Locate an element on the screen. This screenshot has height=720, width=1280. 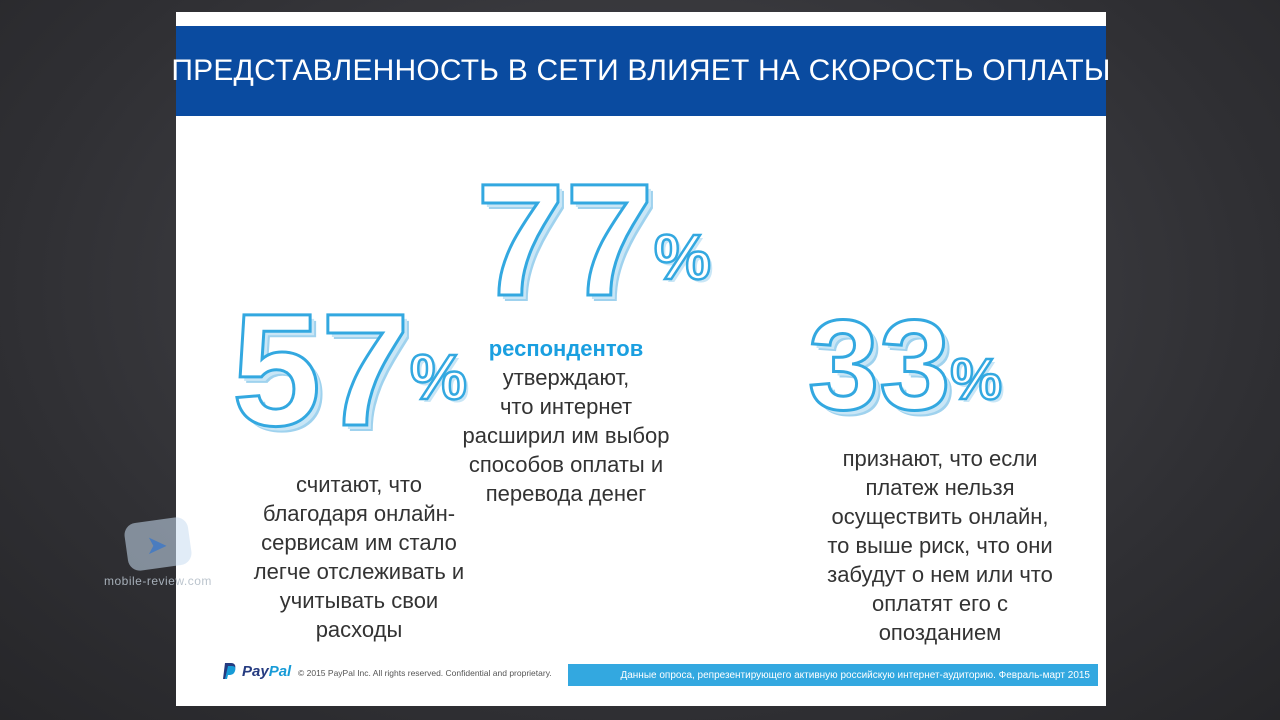
stat-33-percent: % is located at coordinates (976, 380).